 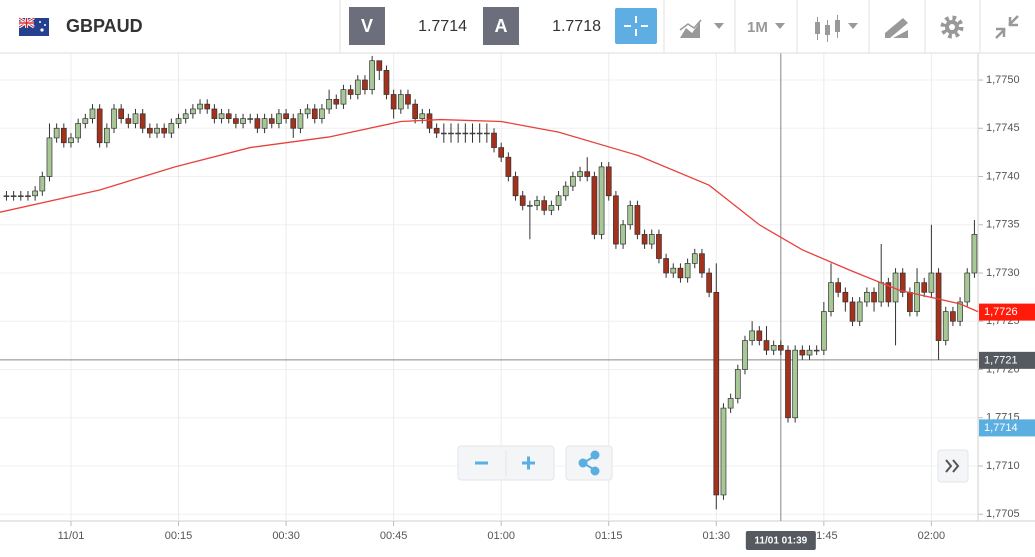 What do you see at coordinates (952, 466) in the screenshot?
I see `scroll-to-end-button` at bounding box center [952, 466].